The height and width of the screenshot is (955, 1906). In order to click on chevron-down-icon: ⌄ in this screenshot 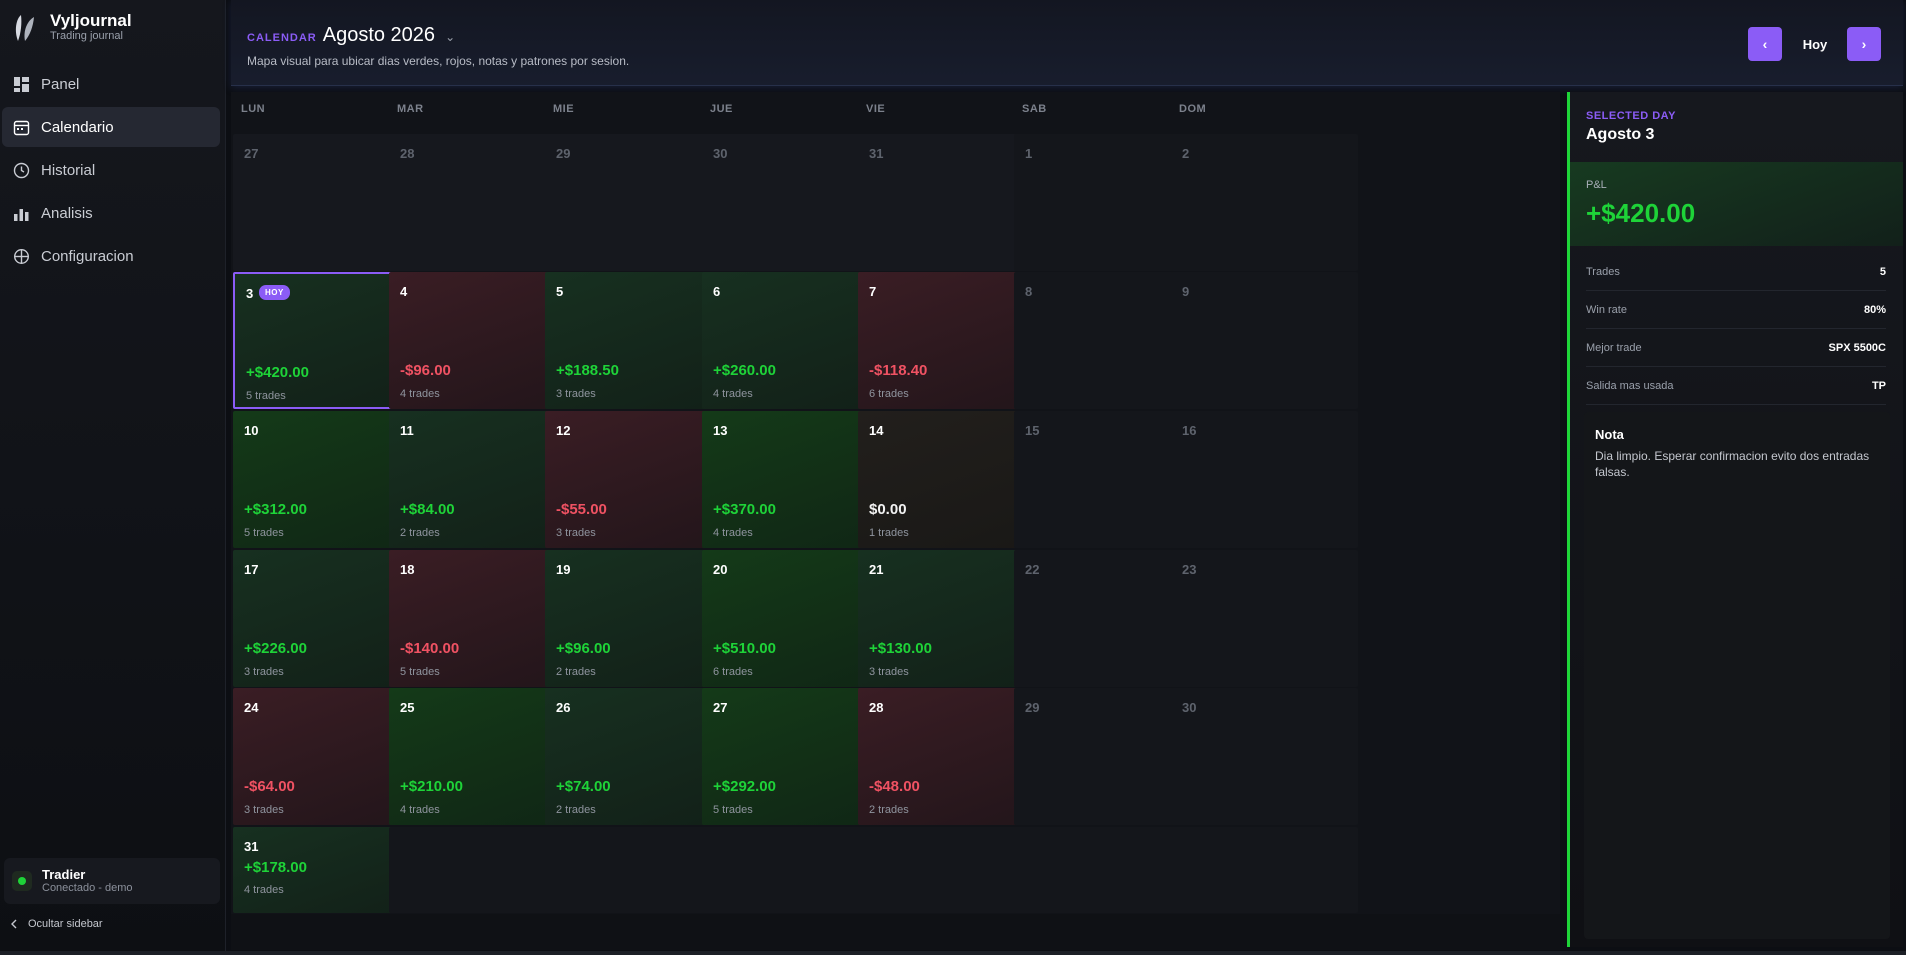, I will do `click(450, 37)`.